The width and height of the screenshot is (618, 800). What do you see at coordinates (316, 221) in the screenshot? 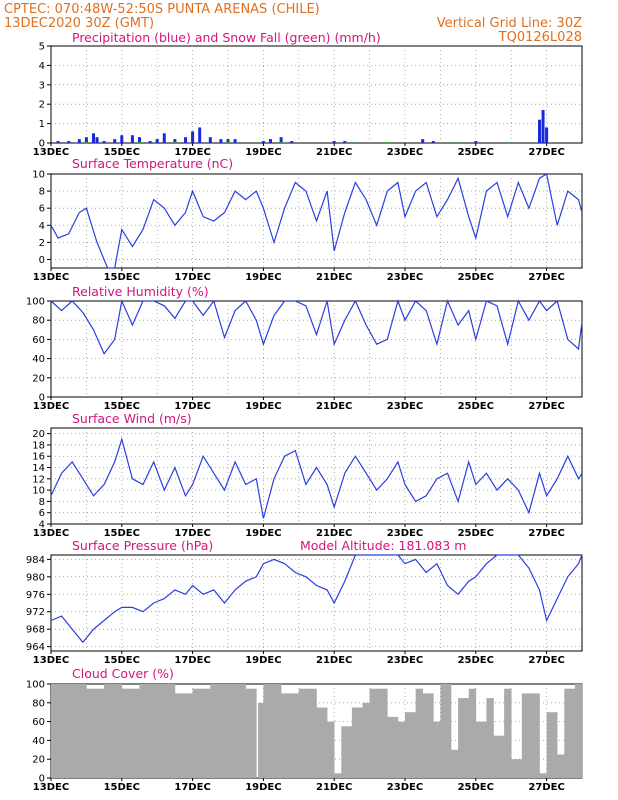
I see `temperature-series-line` at bounding box center [316, 221].